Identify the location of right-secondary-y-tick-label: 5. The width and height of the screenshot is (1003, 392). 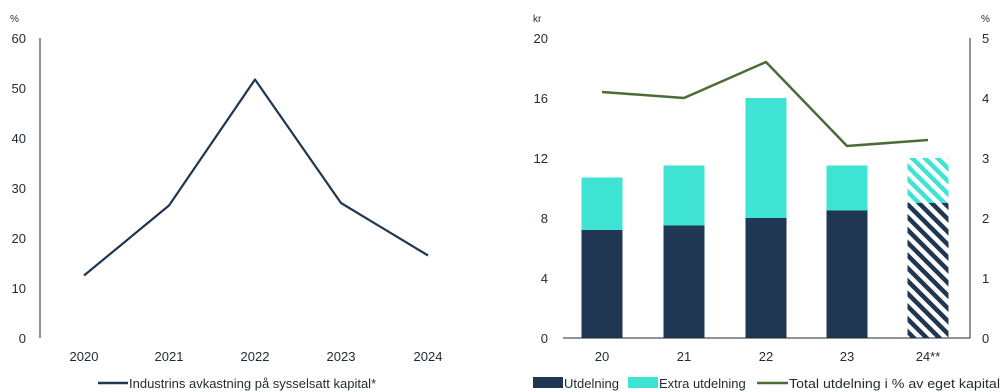
(985, 38).